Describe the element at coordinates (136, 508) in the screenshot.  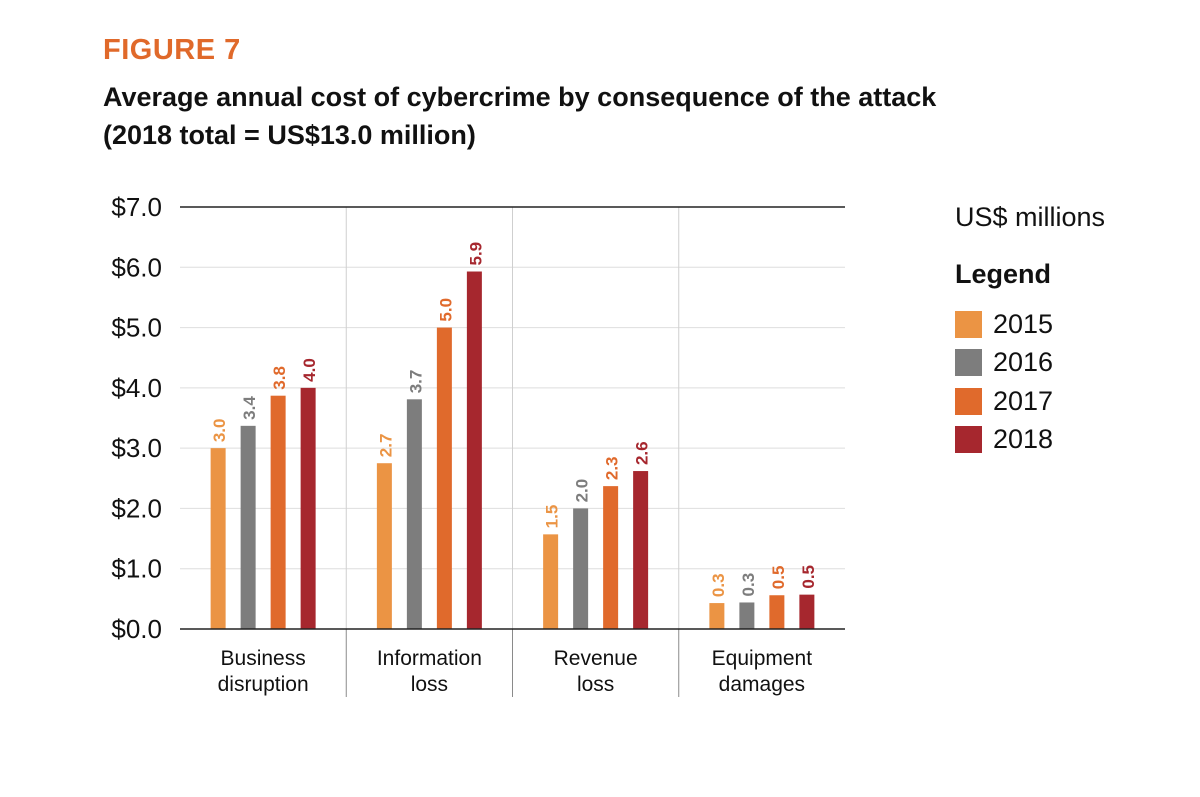
I see `y-tick-label-2: $2.0` at that location.